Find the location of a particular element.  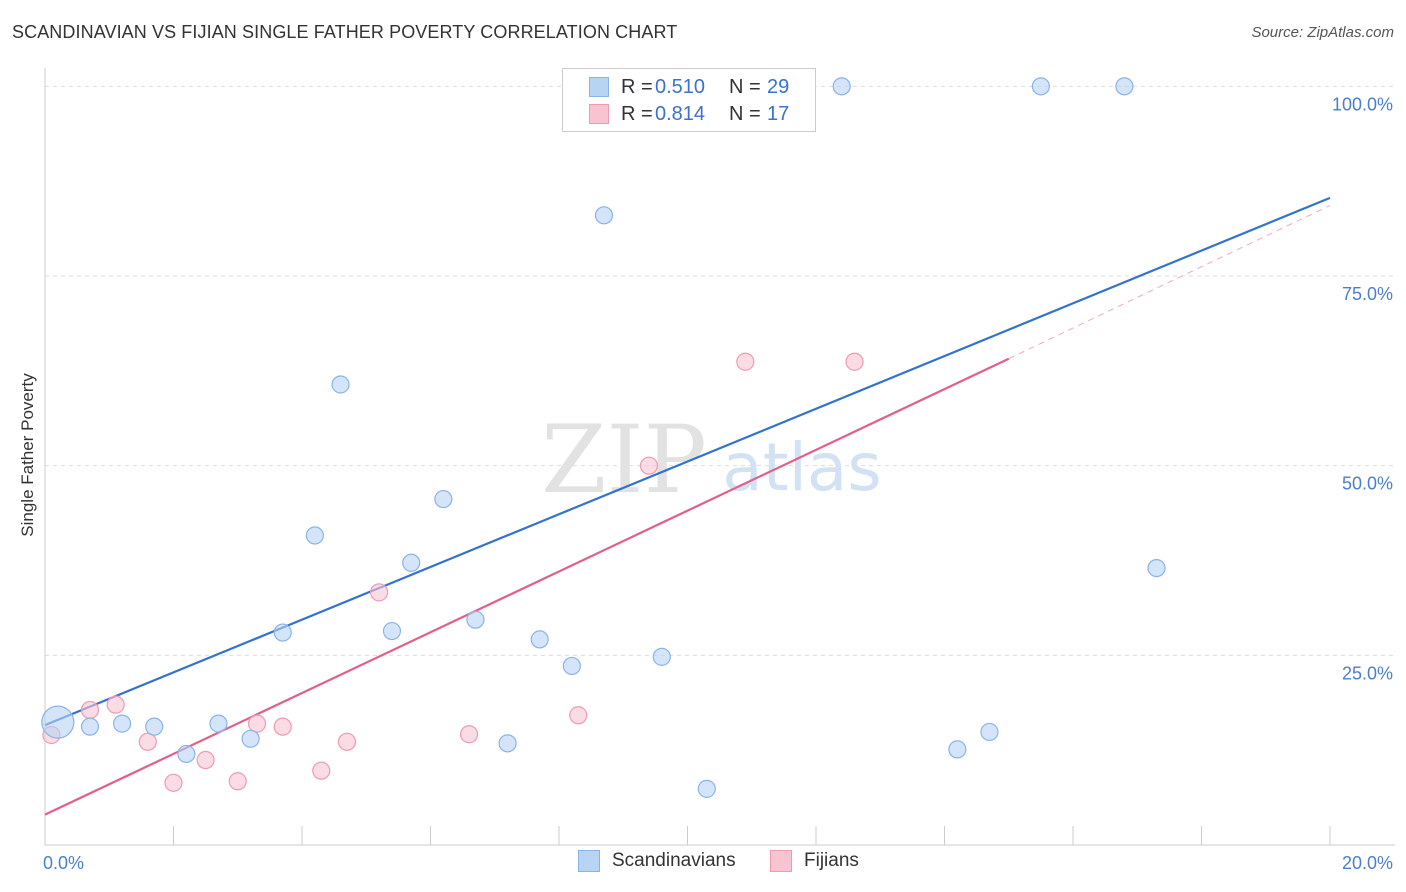

y-tick-label: 50.0% is located at coordinates (1367, 484).